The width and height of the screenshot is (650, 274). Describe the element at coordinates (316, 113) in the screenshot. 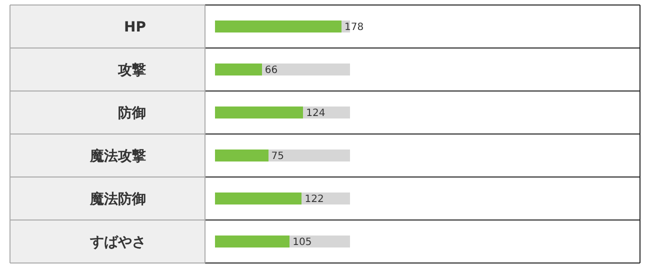

I see `data-label: 124` at that location.